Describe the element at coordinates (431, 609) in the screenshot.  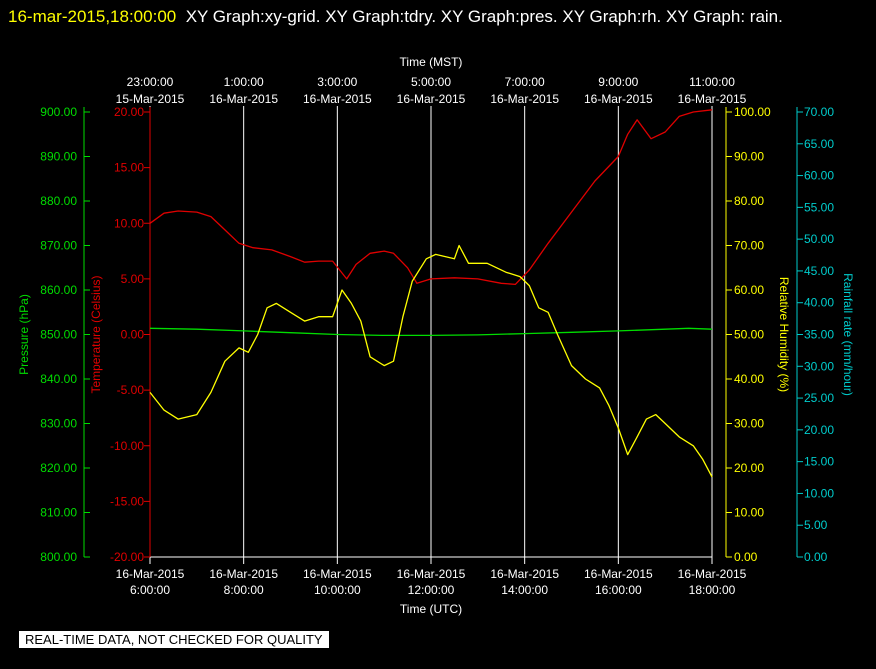
I see `x-bottom-axis-label: Time (UTC)` at that location.